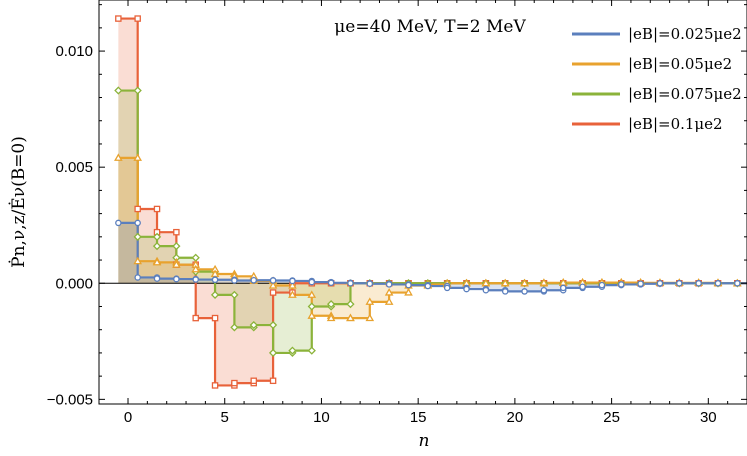 The image size is (747, 456). I want to click on x-axis-title: n, so click(424, 441).